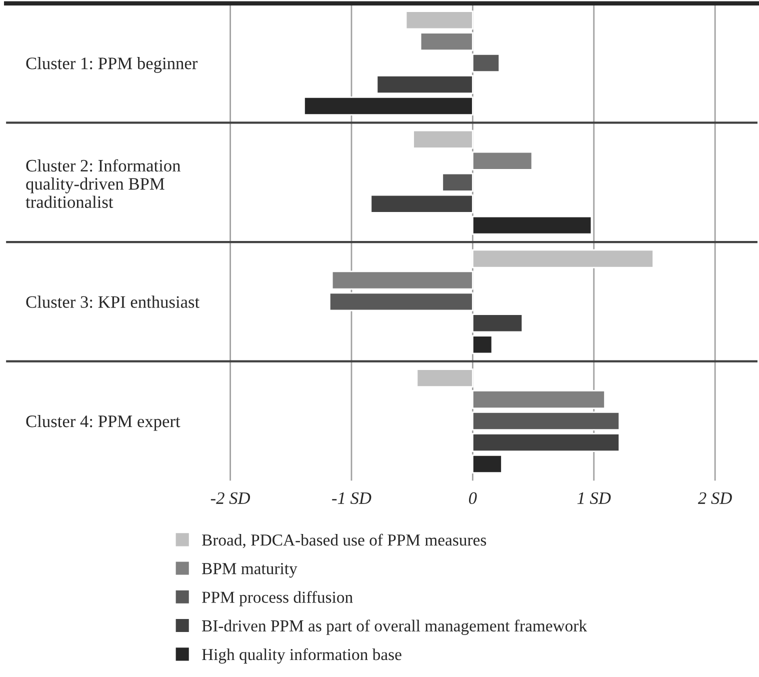  What do you see at coordinates (395, 627) in the screenshot?
I see `legend-label: BI-driven PPM as part of overall management framework` at bounding box center [395, 627].